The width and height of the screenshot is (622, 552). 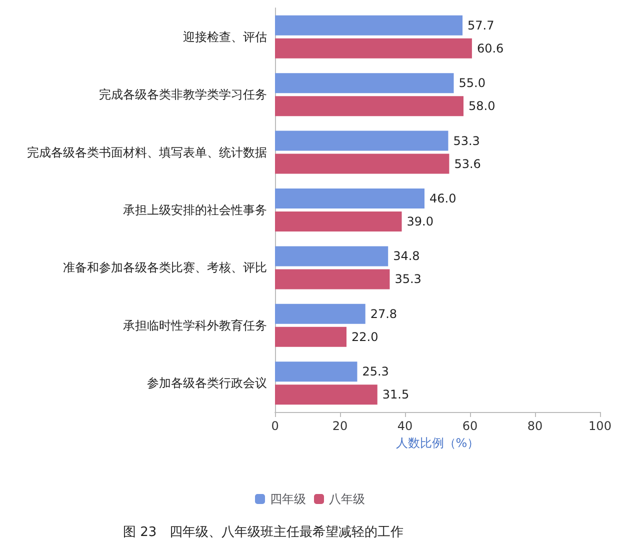 What do you see at coordinates (195, 325) in the screenshot?
I see `y-tick-label: 承担临时性学科外教育任务` at bounding box center [195, 325].